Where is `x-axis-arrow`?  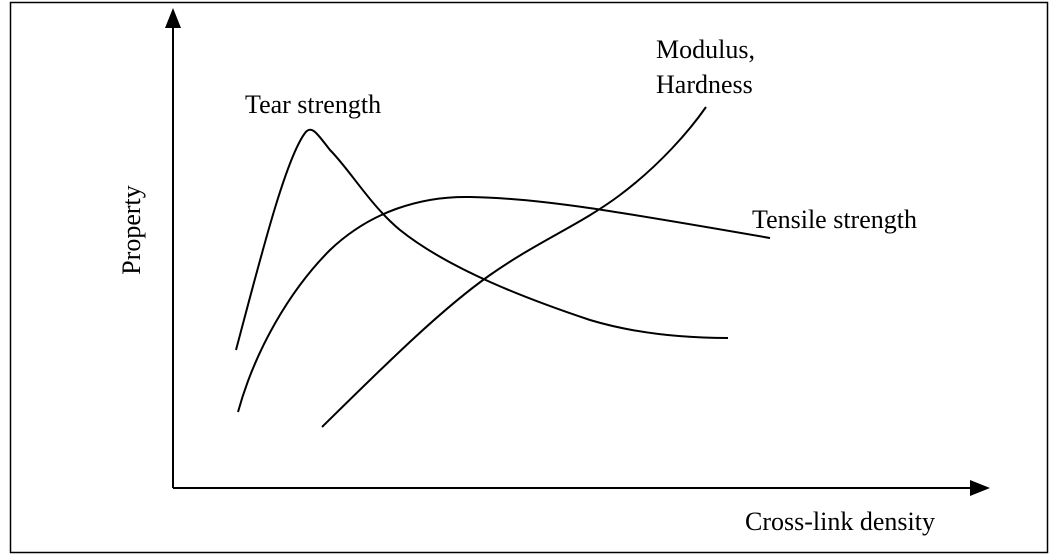
x-axis-arrow is located at coordinates (980, 488).